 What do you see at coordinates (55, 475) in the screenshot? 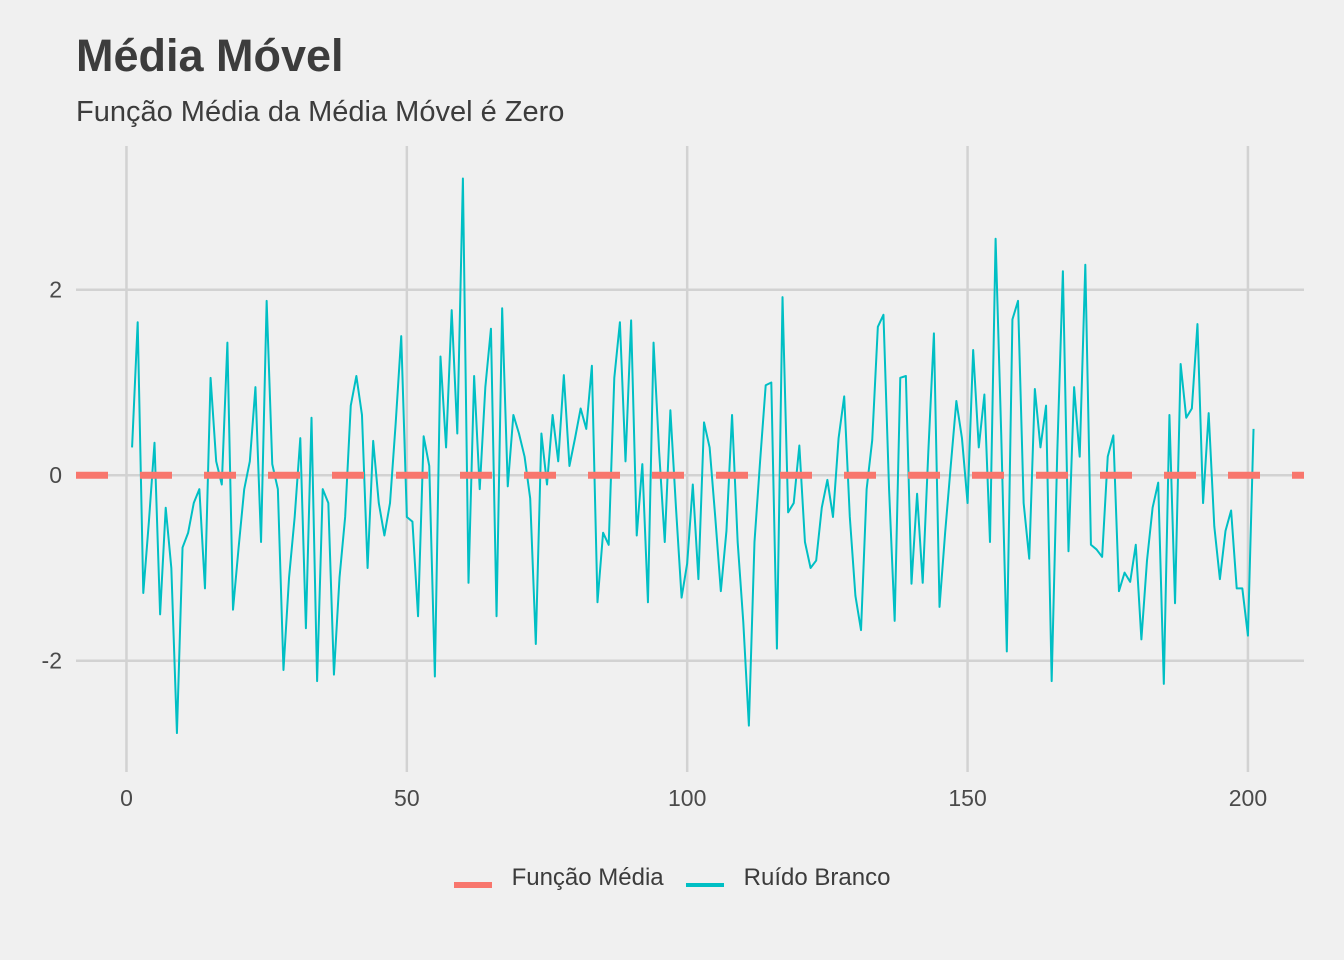
I see `y-tick-label: 0` at bounding box center [55, 475].